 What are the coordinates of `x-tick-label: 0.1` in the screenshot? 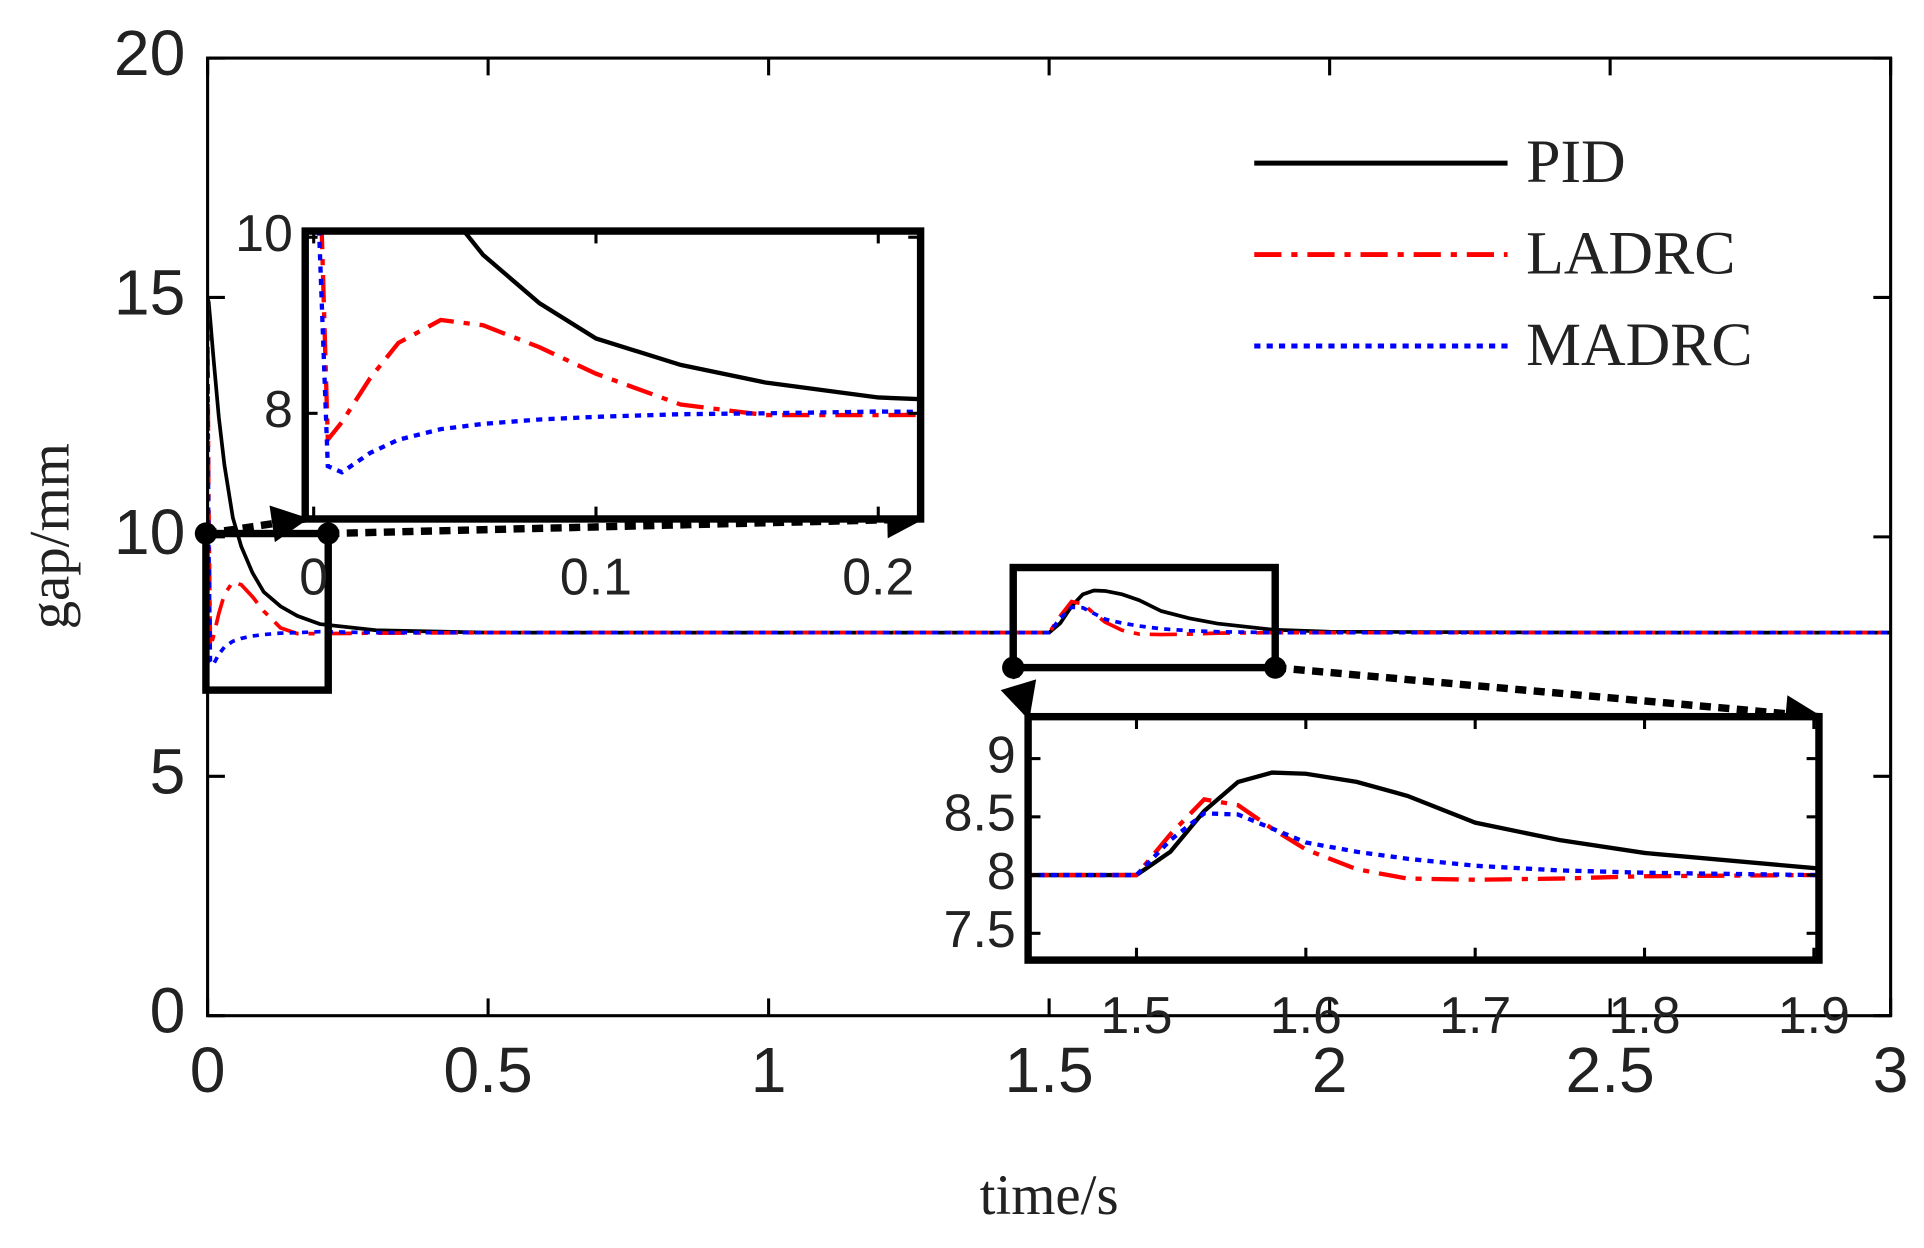 It's located at (596, 576).